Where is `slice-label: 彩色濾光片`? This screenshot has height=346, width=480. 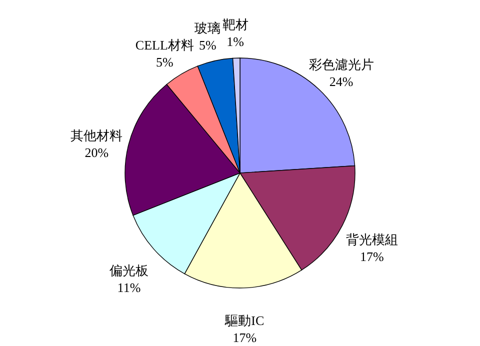 slice-label: 彩色濾光片 is located at coordinates (341, 64).